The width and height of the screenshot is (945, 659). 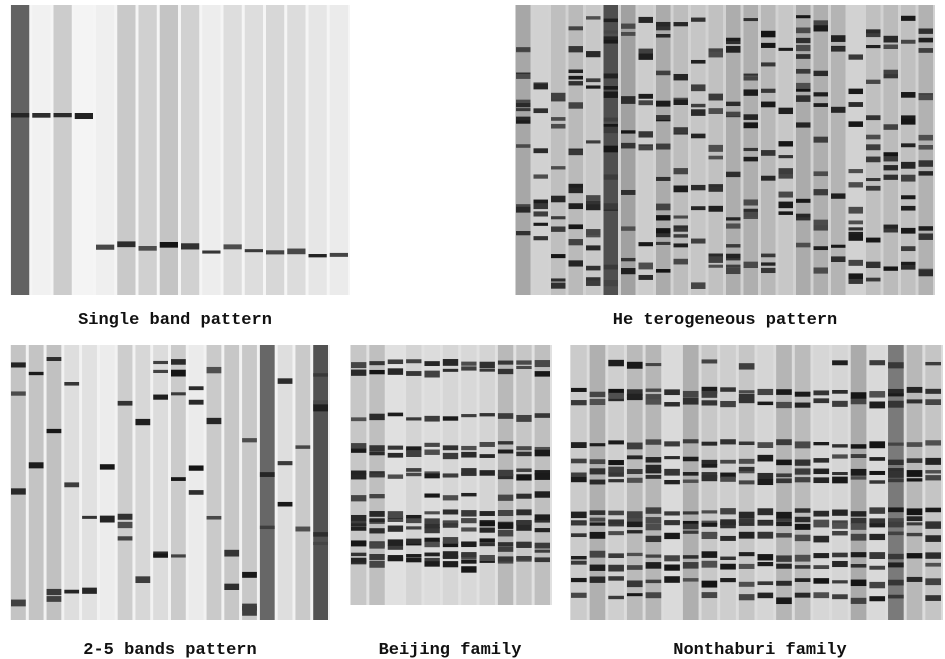 What do you see at coordinates (451, 475) in the screenshot?
I see `gel-panel` at bounding box center [451, 475].